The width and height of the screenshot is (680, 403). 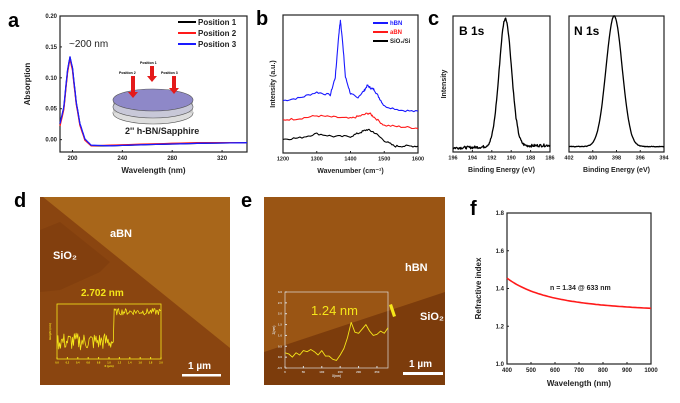 I want to click on x-axis-label: Wavenumber (cm⁻¹), so click(x=350, y=171).